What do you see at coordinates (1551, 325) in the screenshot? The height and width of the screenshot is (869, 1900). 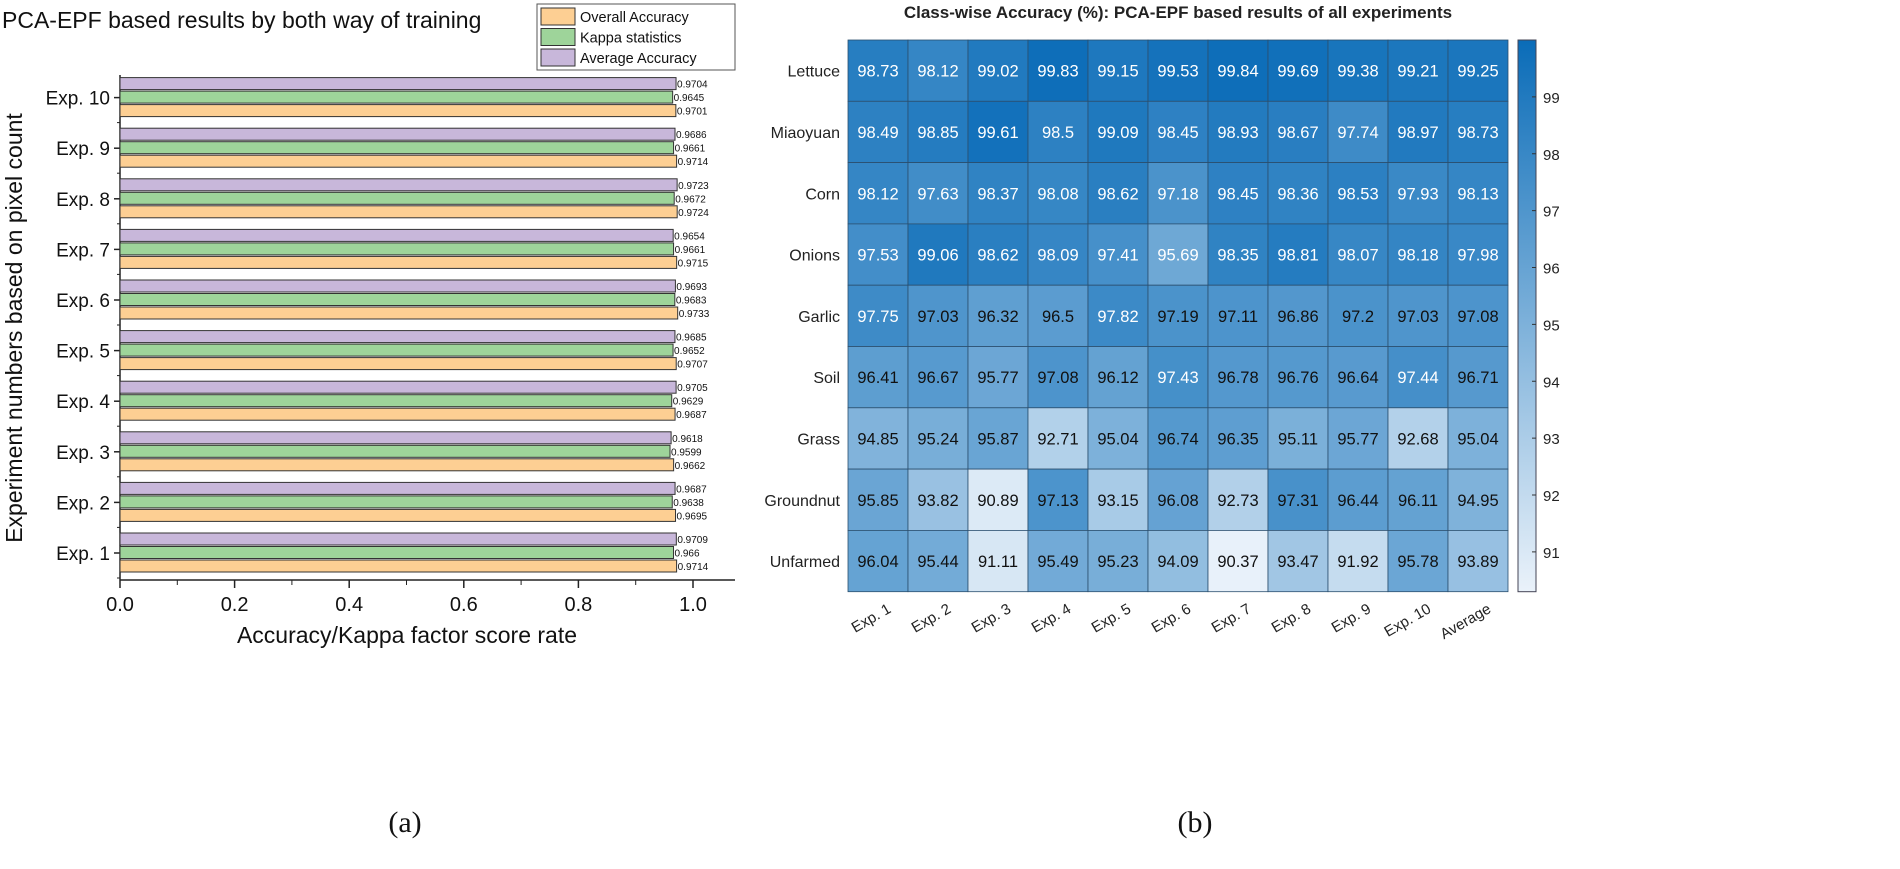 I see `colorbar-tick-label: 95` at bounding box center [1551, 325].